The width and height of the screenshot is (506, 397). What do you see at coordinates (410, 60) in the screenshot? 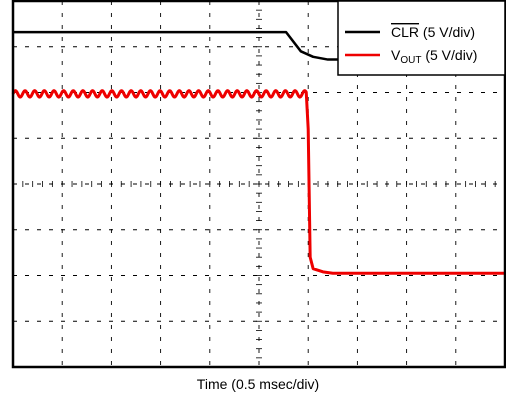
I see `legend-label-vout-sub: OUT` at bounding box center [410, 60].